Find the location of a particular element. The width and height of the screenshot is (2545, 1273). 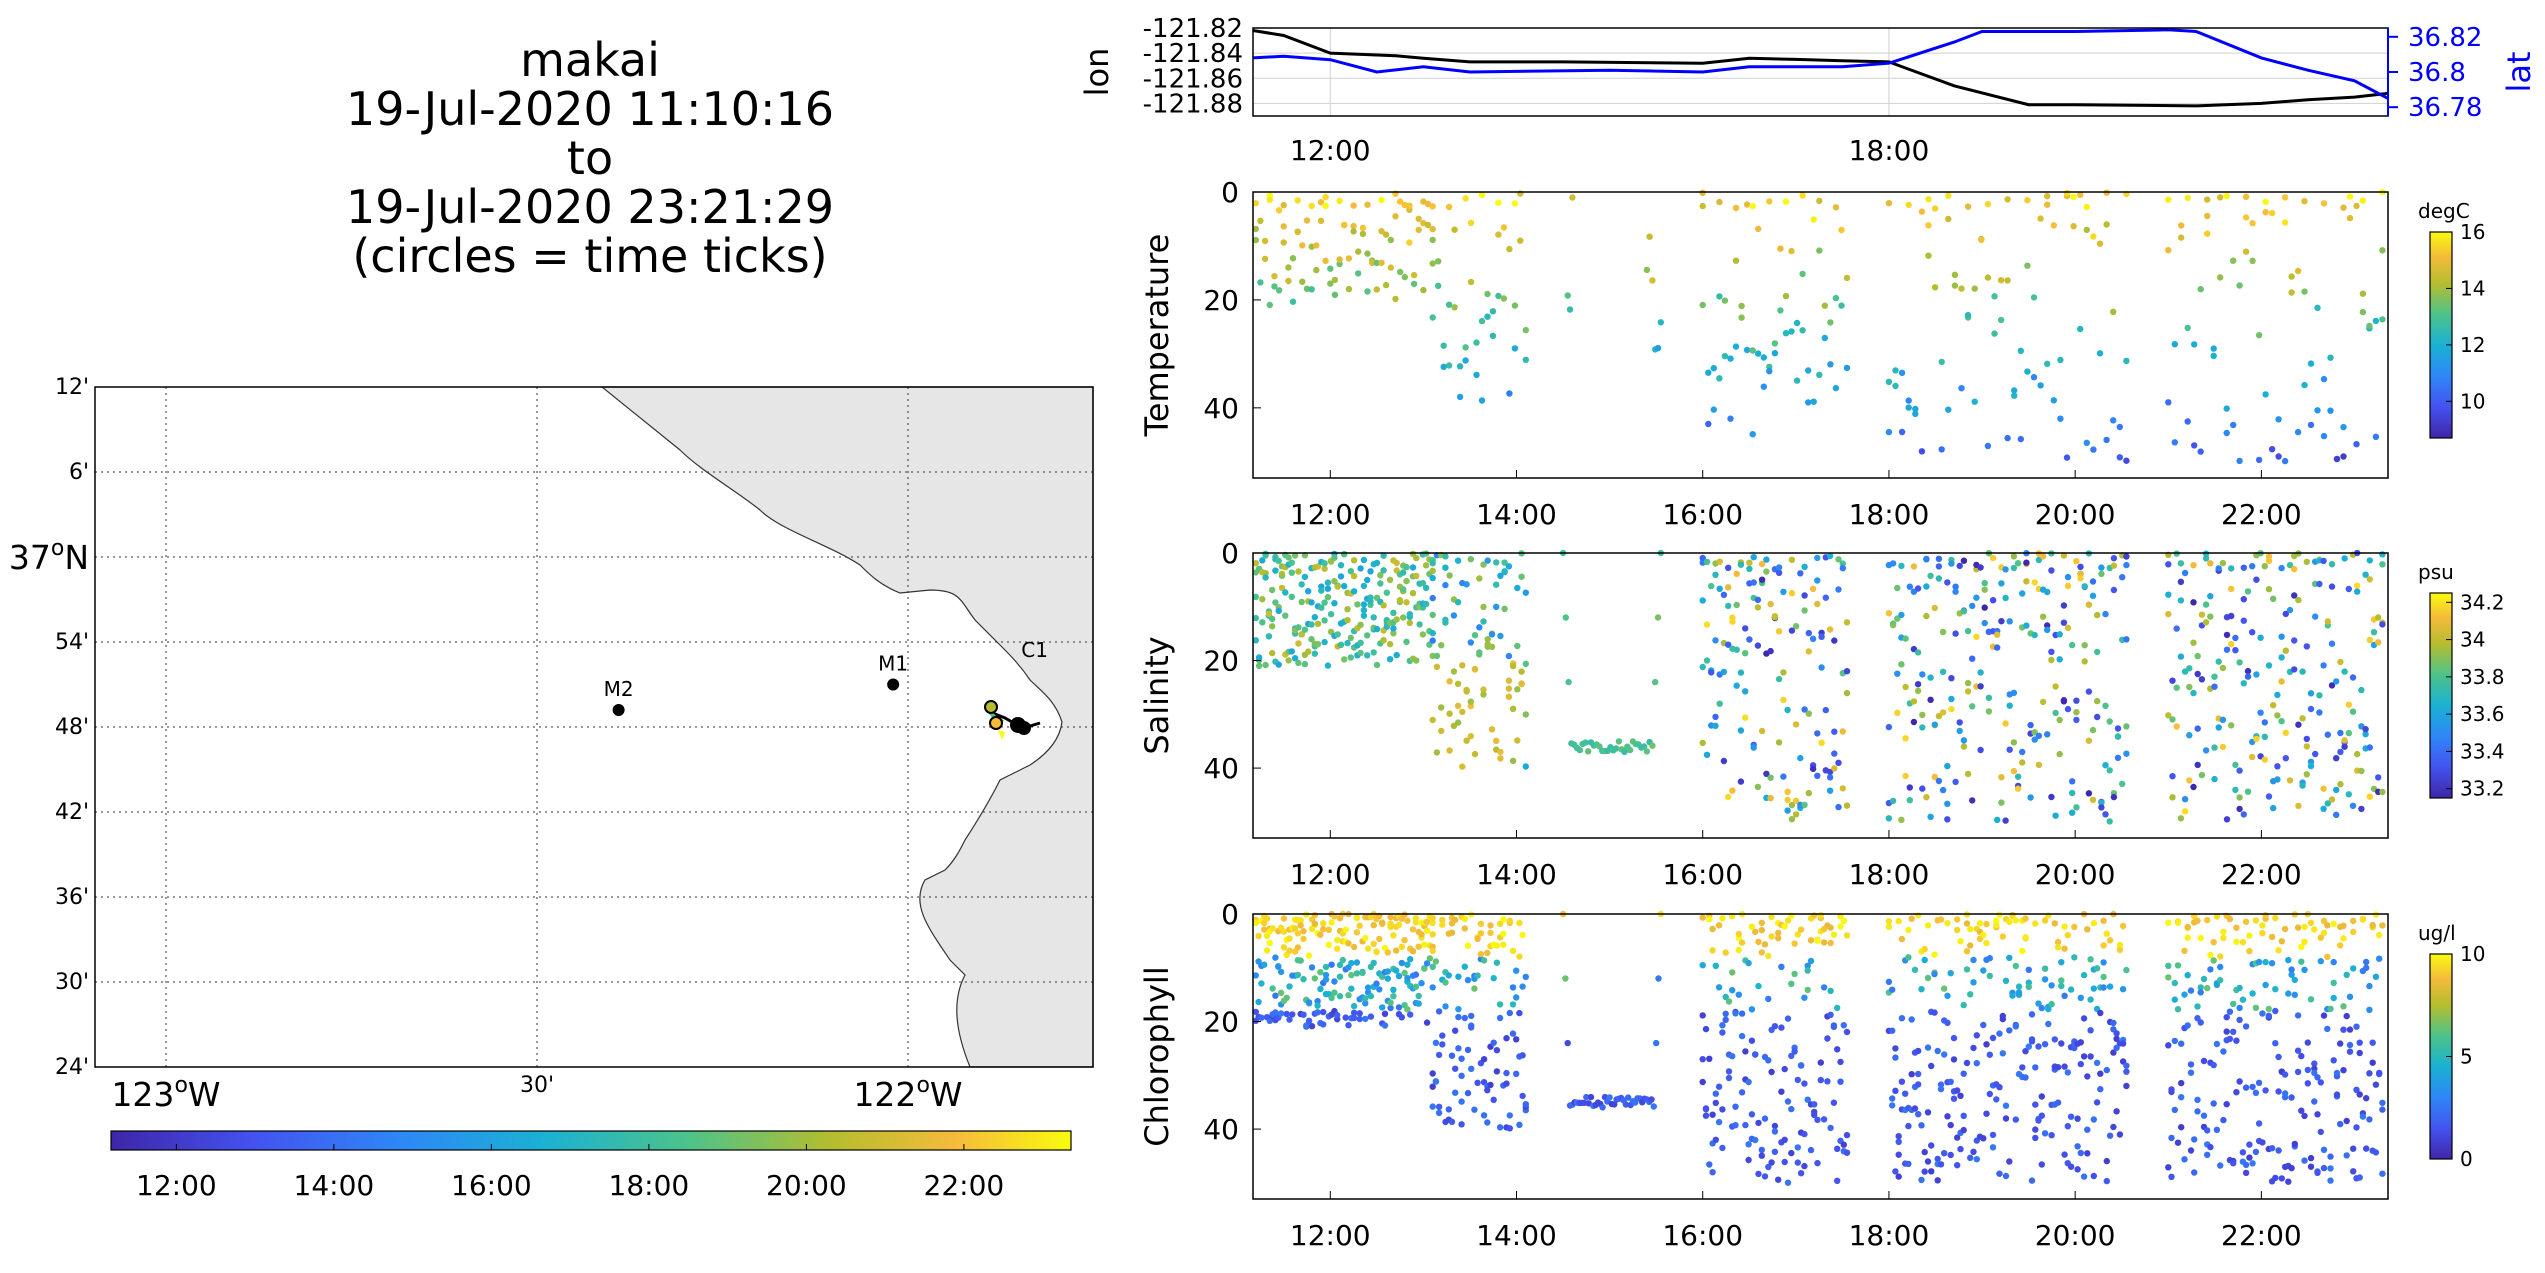

map-lon-tick: 30' is located at coordinates (537, 1085).